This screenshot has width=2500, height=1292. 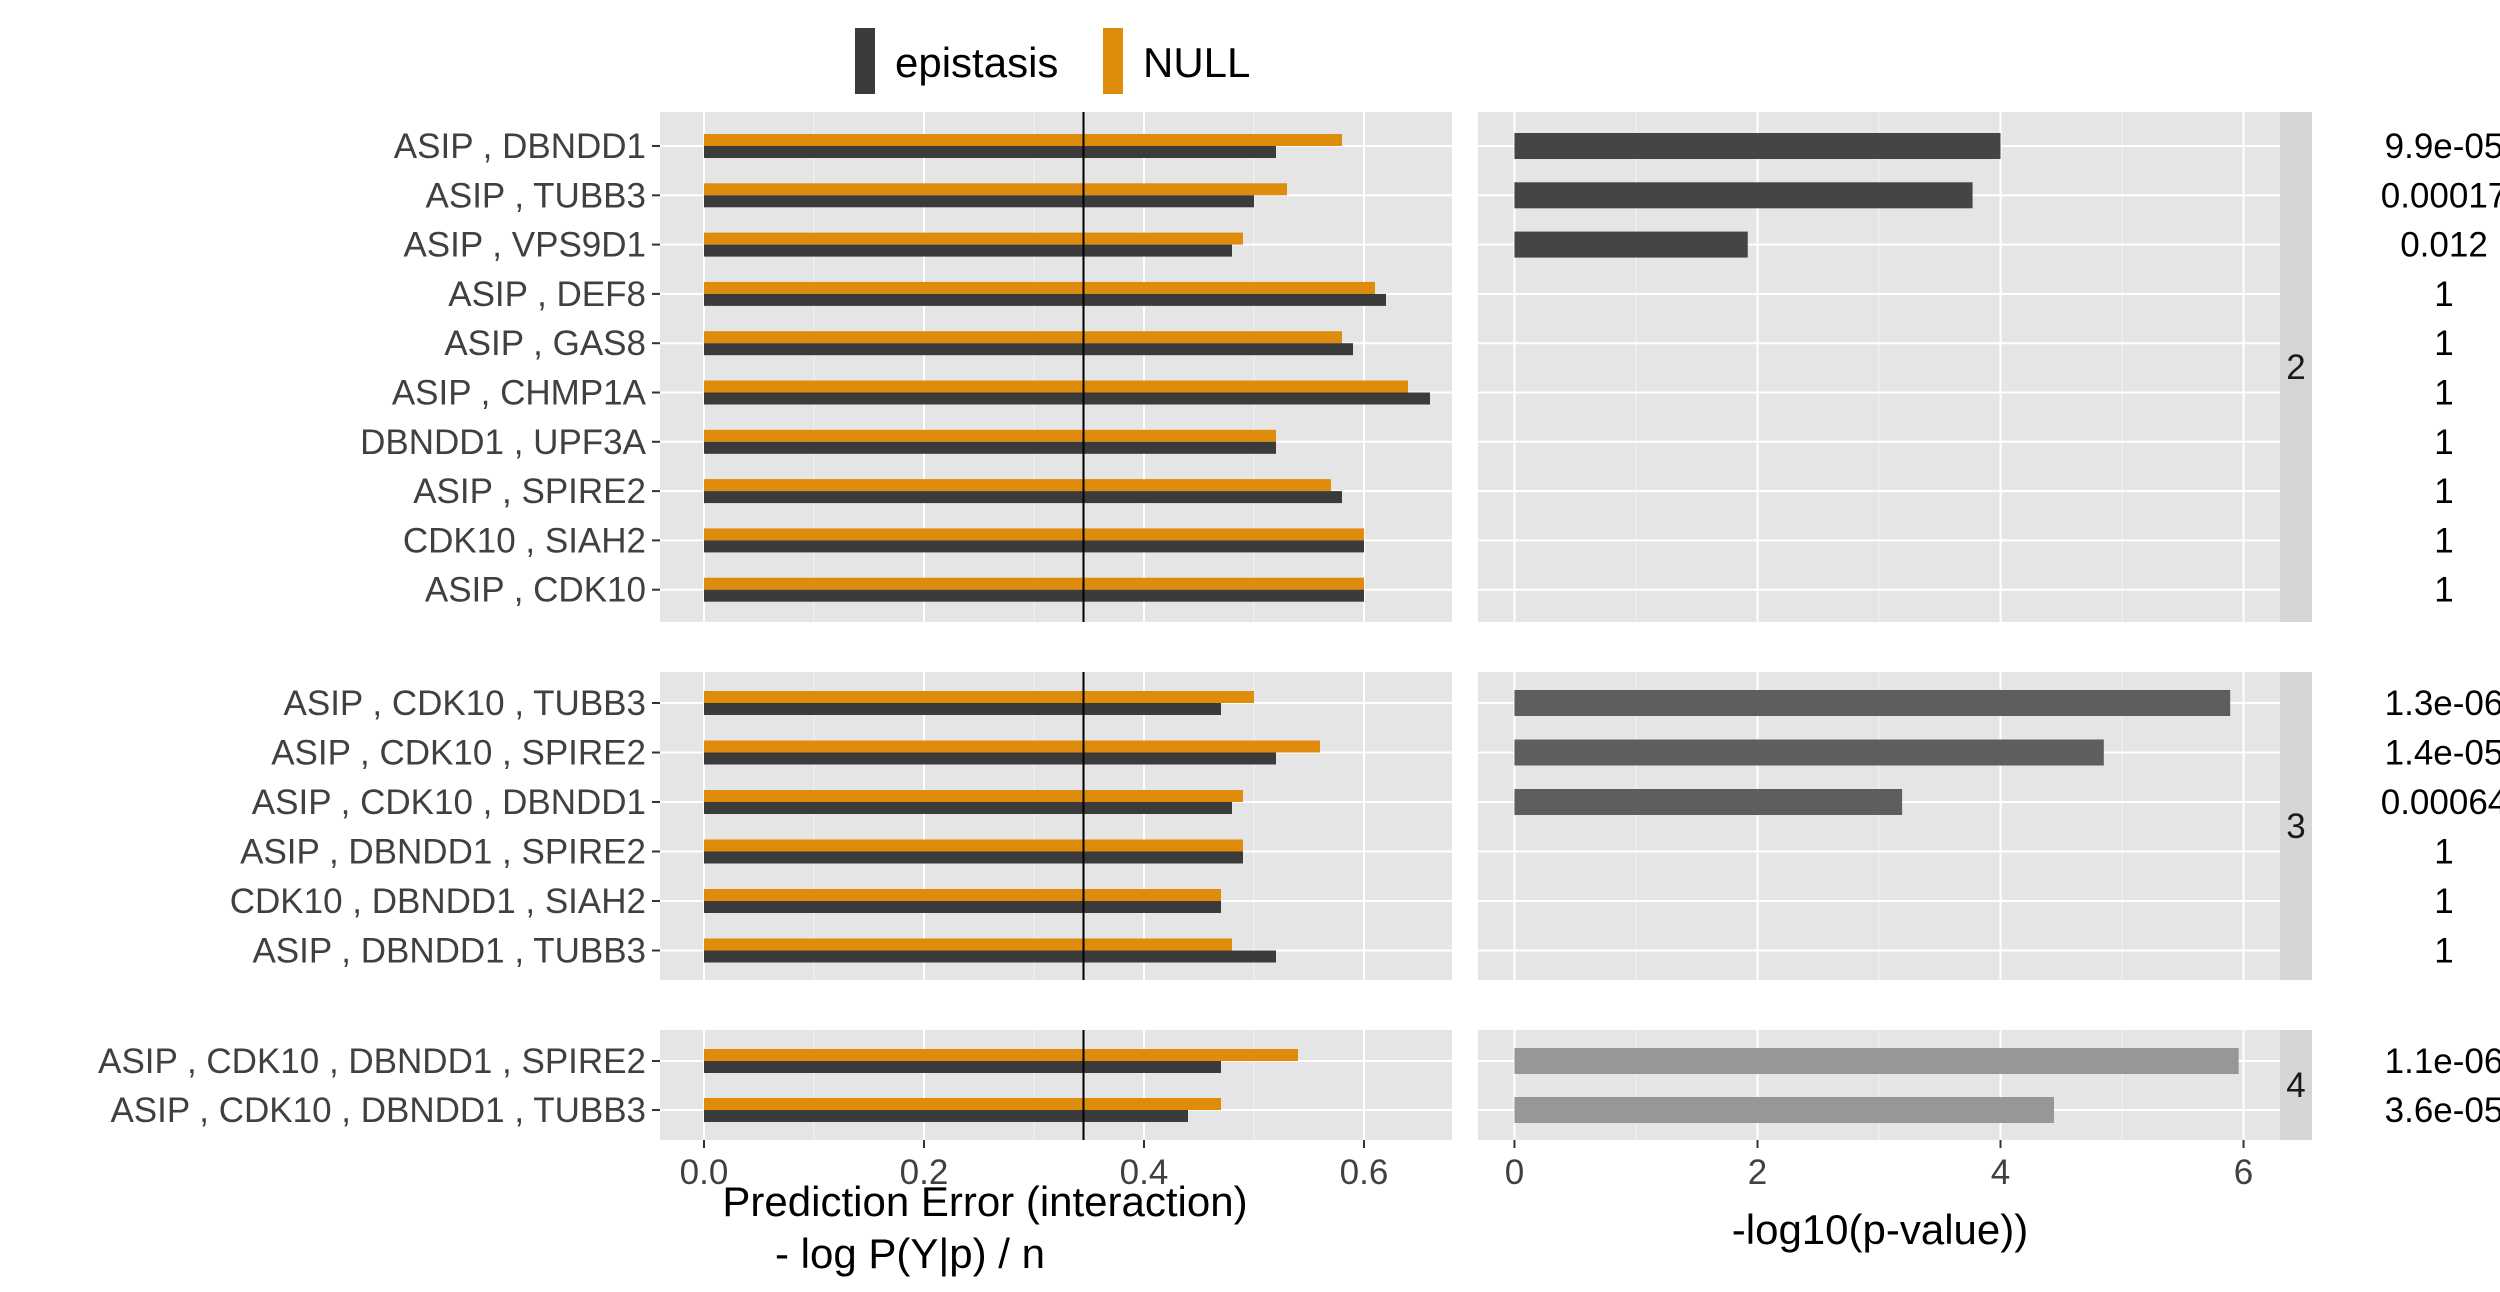 I want to click on row-label: ASIP , DBNDD1 , TUBB3, so click(x=449, y=951).